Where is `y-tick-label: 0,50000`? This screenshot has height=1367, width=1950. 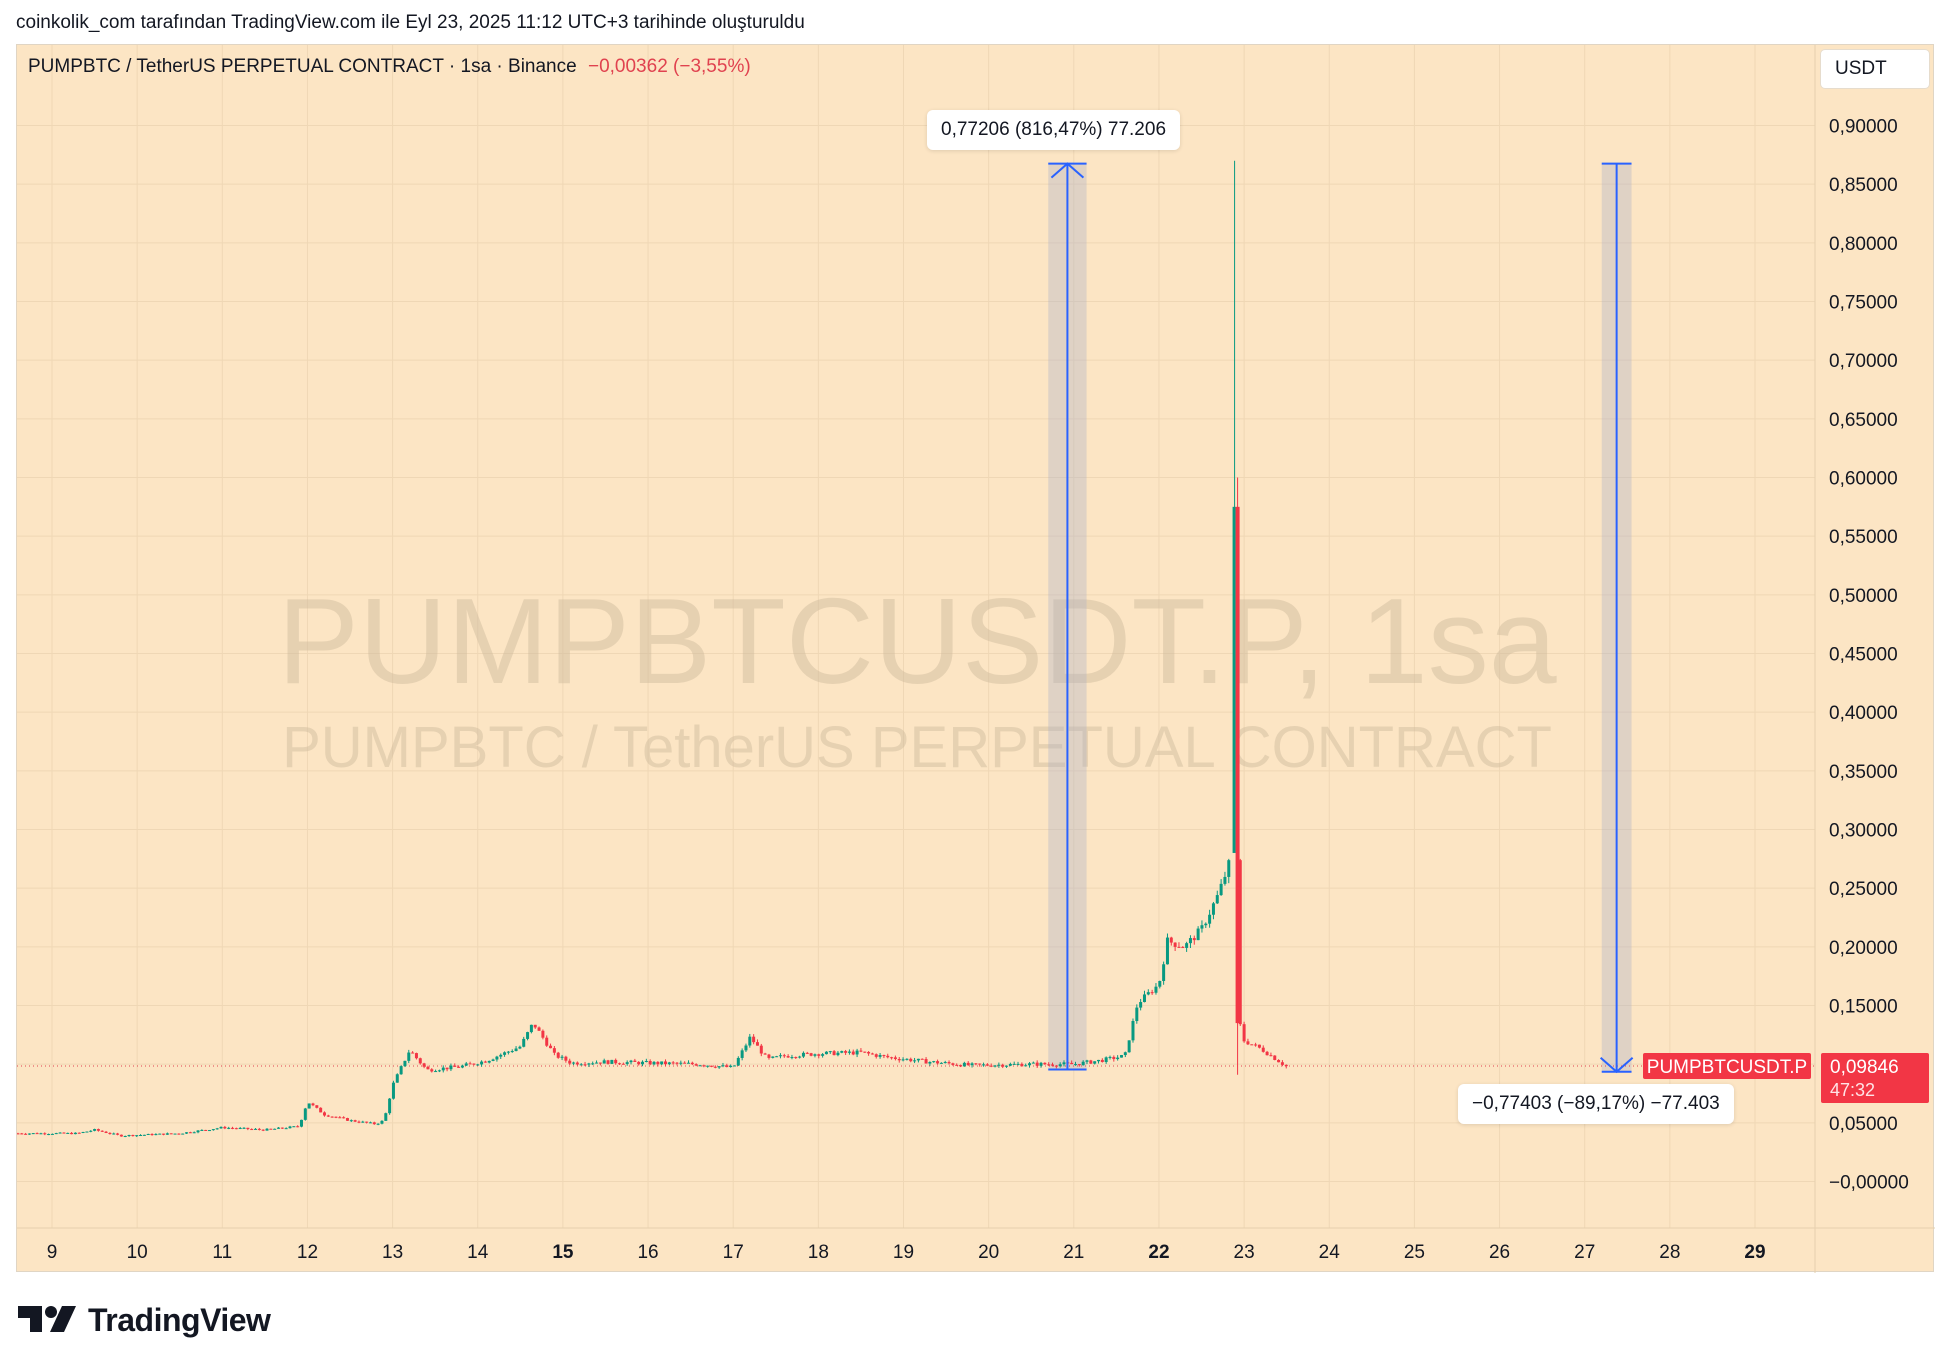 y-tick-label: 0,50000 is located at coordinates (1863, 596).